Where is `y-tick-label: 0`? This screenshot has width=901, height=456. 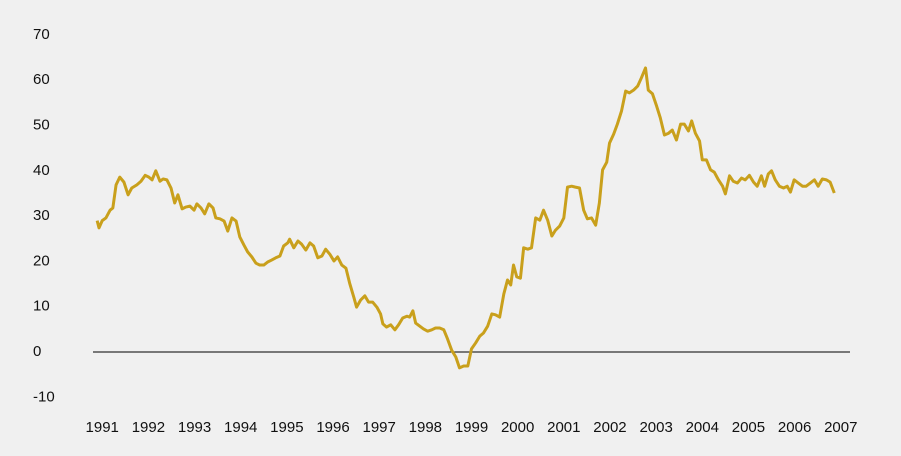
y-tick-label: 0 is located at coordinates (37, 351).